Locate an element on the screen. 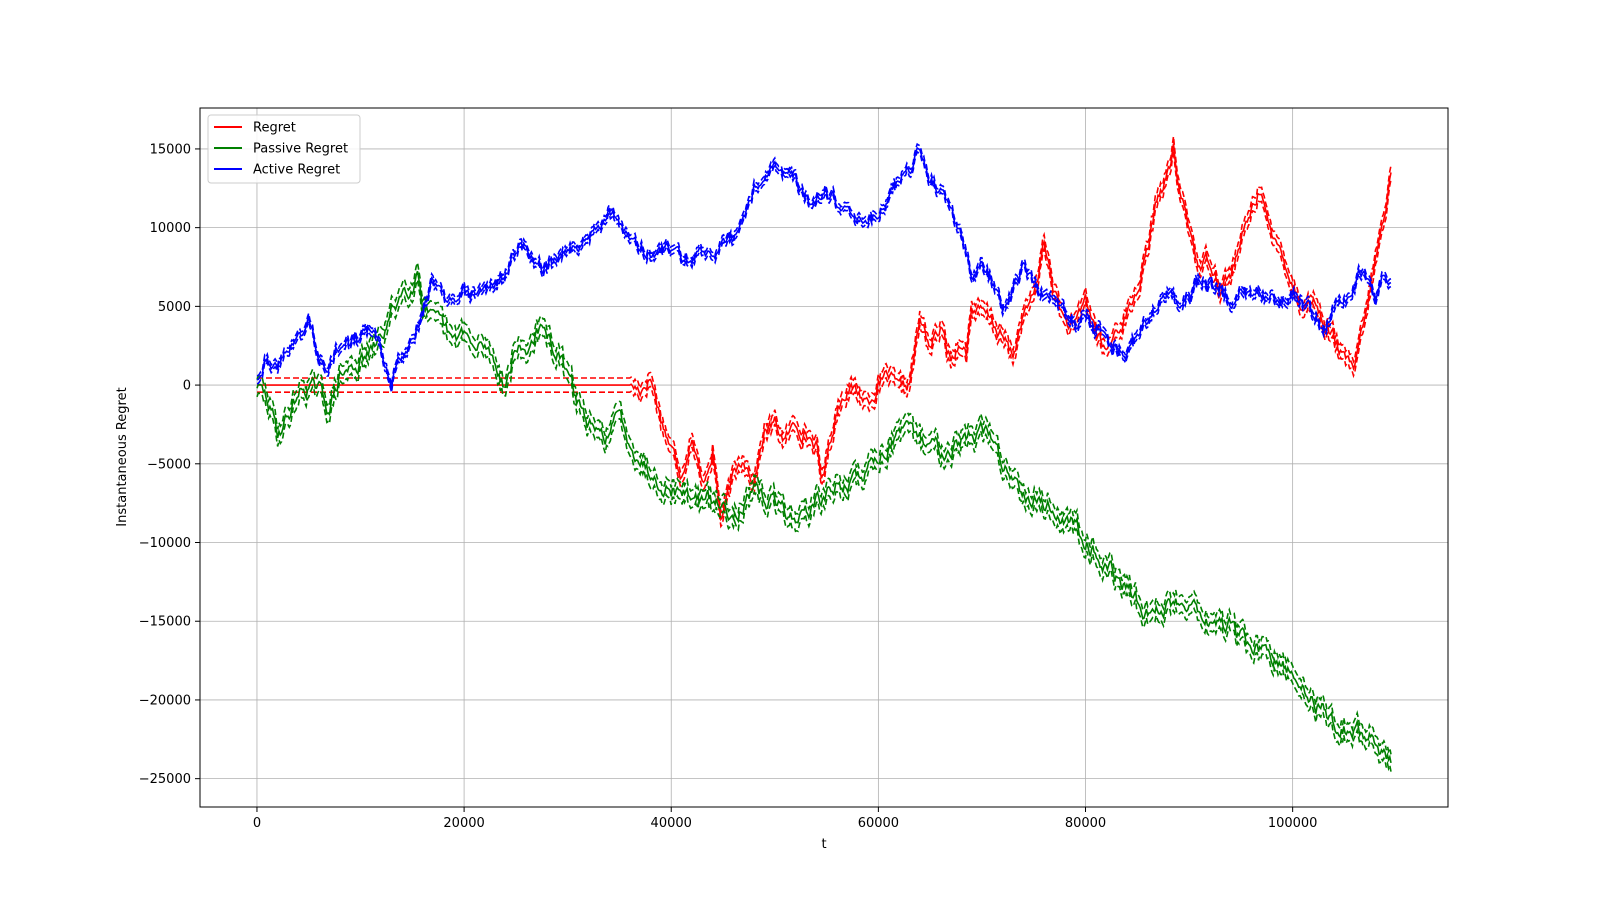 The height and width of the screenshot is (900, 1600). legend: Regret Passive Regret Active Regret is located at coordinates (284, 149).